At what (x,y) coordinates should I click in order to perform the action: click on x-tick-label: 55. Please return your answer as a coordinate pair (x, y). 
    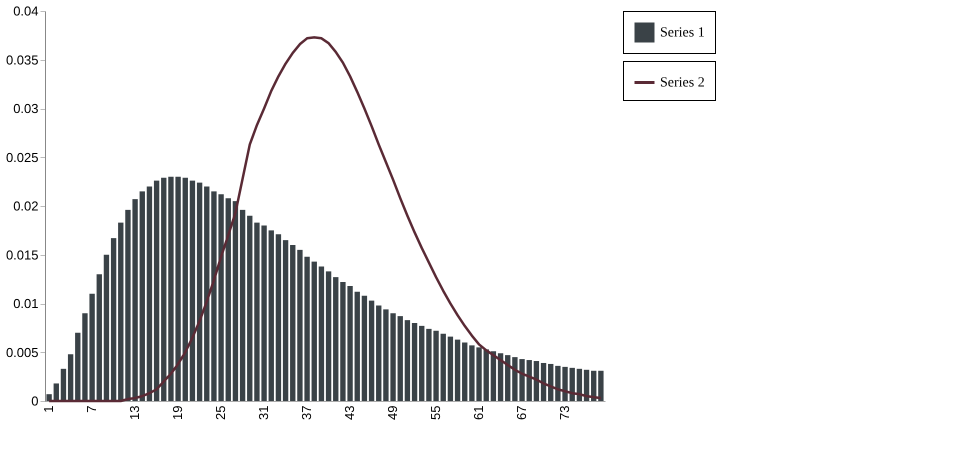
    Looking at the image, I should click on (436, 413).